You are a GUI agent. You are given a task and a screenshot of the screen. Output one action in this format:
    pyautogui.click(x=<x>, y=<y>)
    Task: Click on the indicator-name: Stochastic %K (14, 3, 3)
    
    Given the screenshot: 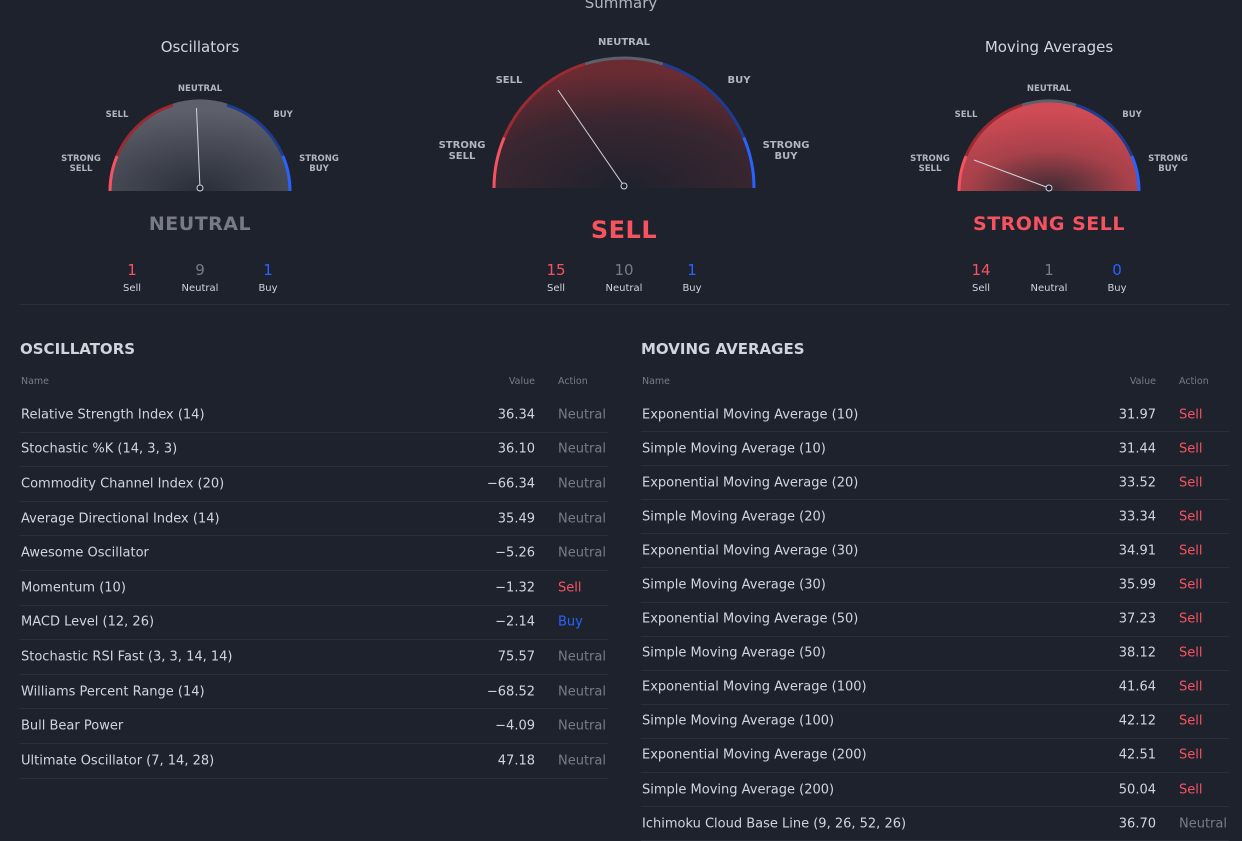 What is the action you would take?
    pyautogui.click(x=99, y=449)
    